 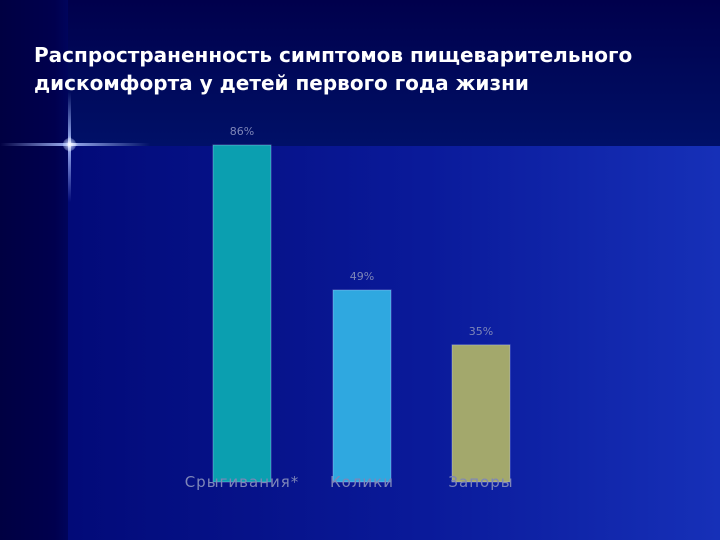 What do you see at coordinates (242, 482) in the screenshot?
I see `category-label-1: Срыгивания*` at bounding box center [242, 482].